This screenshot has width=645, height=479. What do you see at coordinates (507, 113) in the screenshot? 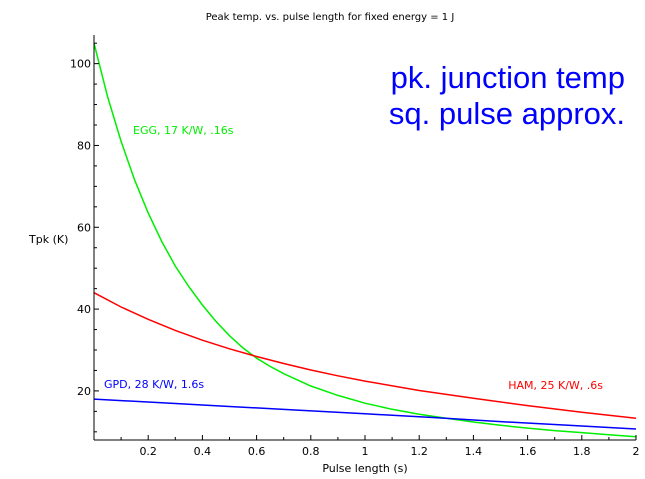
I see `annotation-line-2: sq. pulse approx.` at bounding box center [507, 113].